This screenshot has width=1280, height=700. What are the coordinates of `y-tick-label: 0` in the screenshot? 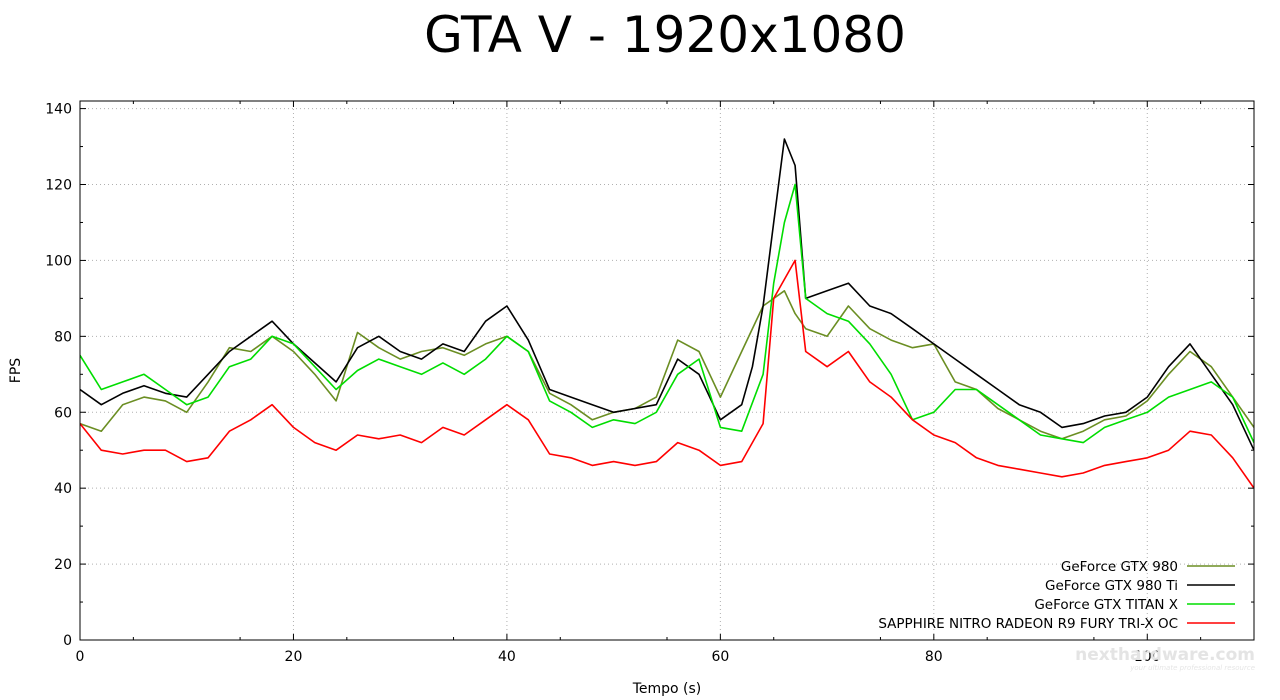 It's located at (67, 641).